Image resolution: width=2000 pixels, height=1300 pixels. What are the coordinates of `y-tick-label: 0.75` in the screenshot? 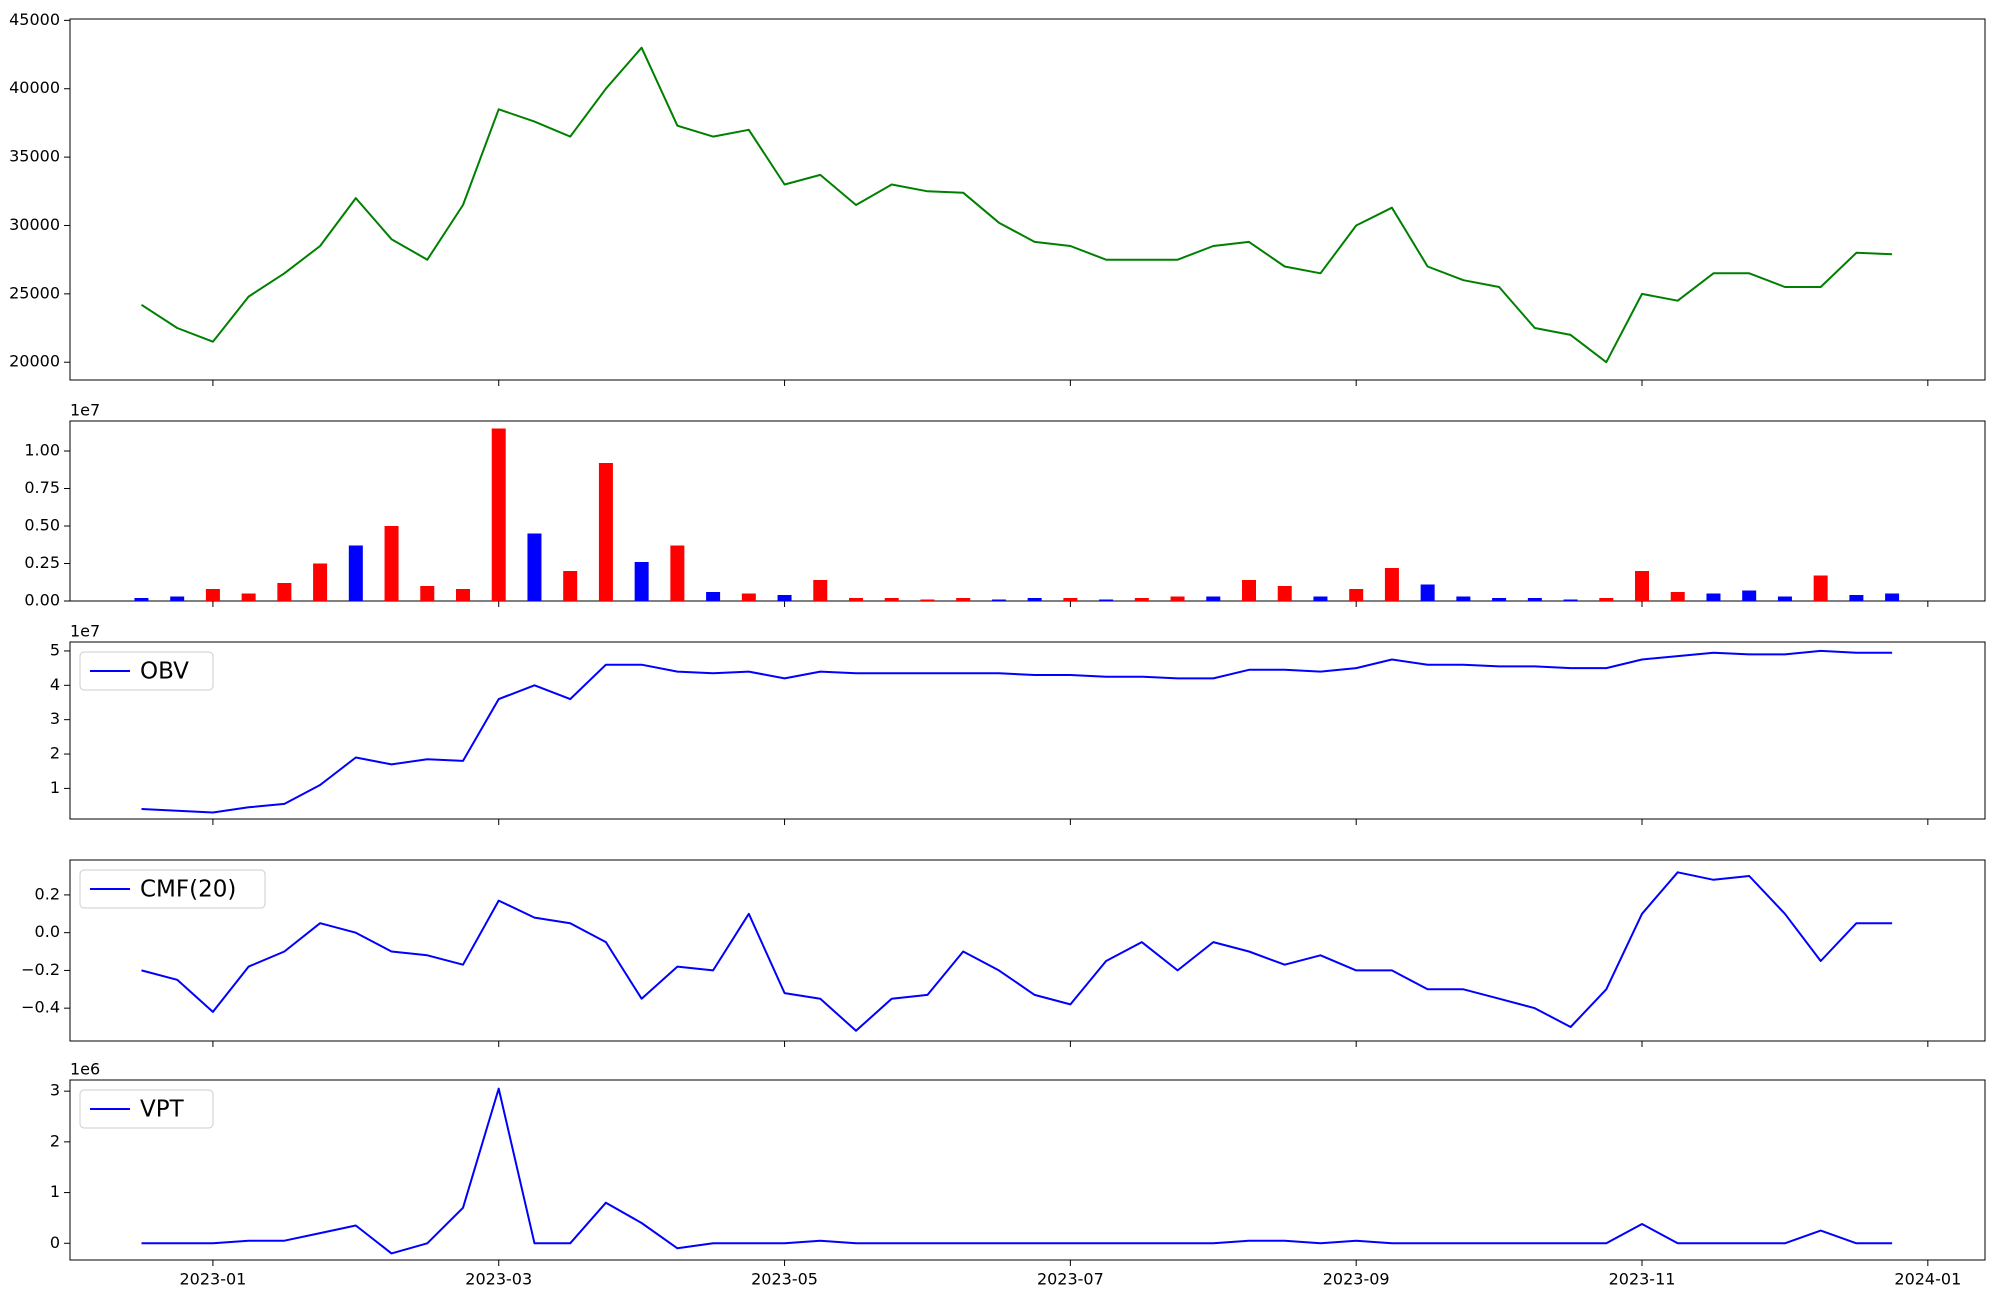 It's located at (42, 487).